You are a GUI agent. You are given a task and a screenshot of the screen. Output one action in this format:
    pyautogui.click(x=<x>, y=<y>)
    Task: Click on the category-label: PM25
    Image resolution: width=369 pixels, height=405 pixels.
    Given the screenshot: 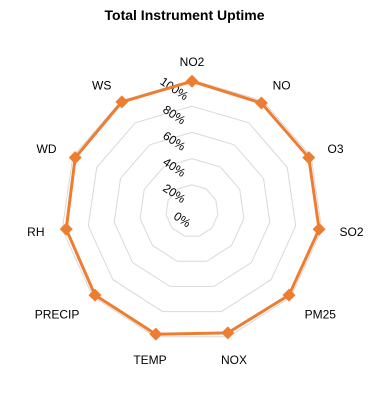 What is the action you would take?
    pyautogui.click(x=321, y=315)
    